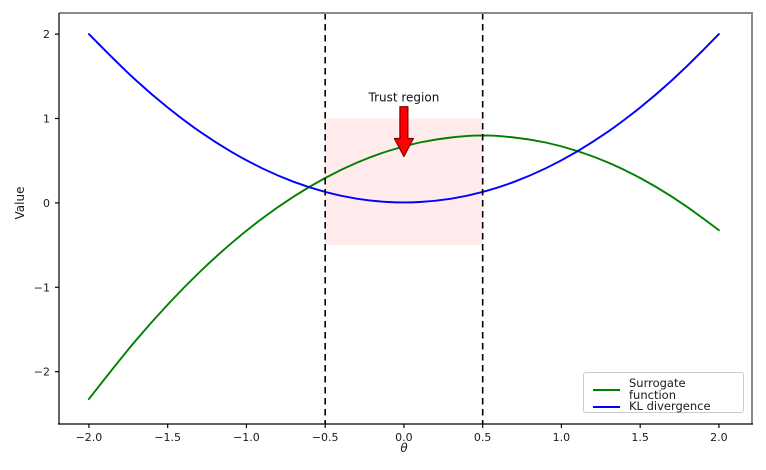  Describe the element at coordinates (719, 437) in the screenshot. I see `x-tick-label: 2.0` at that location.